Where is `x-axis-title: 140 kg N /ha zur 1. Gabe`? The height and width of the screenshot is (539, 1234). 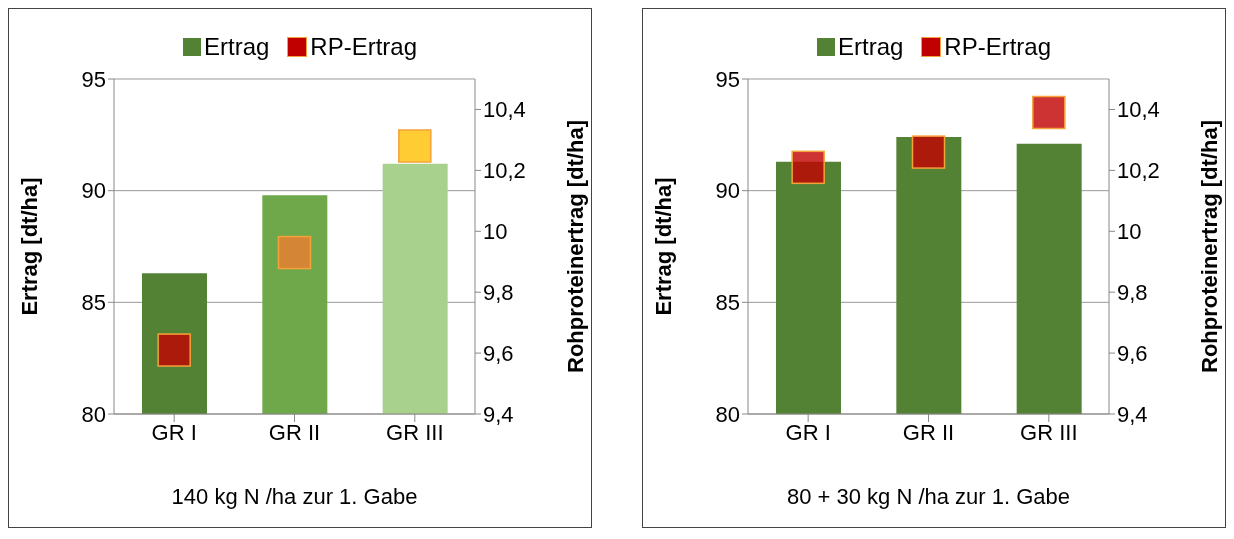
x-axis-title: 140 kg N /ha zur 1. Gabe is located at coordinates (294, 496).